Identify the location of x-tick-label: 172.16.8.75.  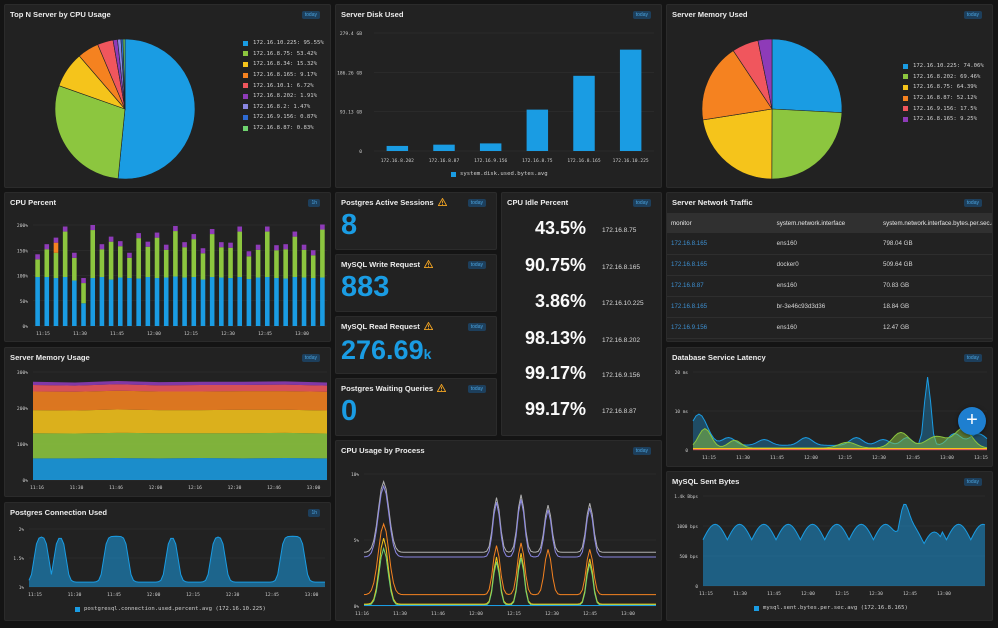
(537, 161).